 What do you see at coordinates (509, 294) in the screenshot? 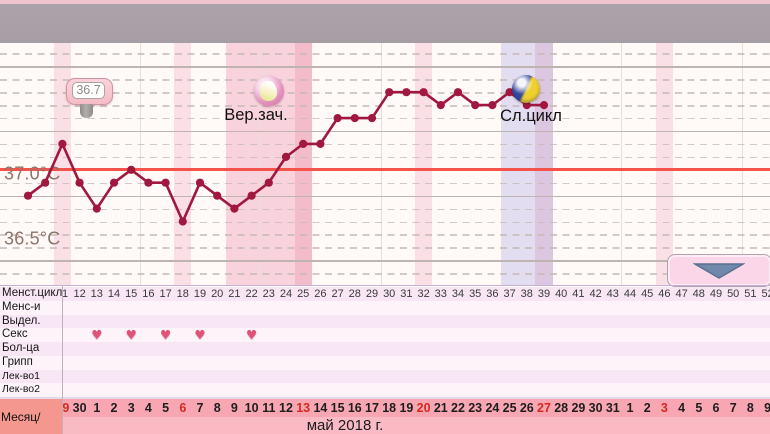
I see `cycle-day-37: 37` at bounding box center [509, 294].